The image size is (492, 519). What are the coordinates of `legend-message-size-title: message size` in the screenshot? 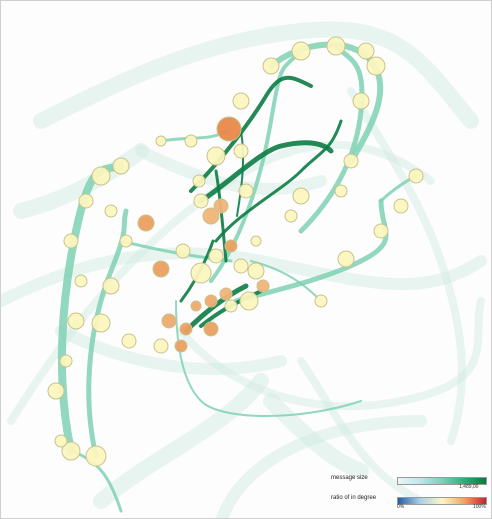 It's located at (349, 478).